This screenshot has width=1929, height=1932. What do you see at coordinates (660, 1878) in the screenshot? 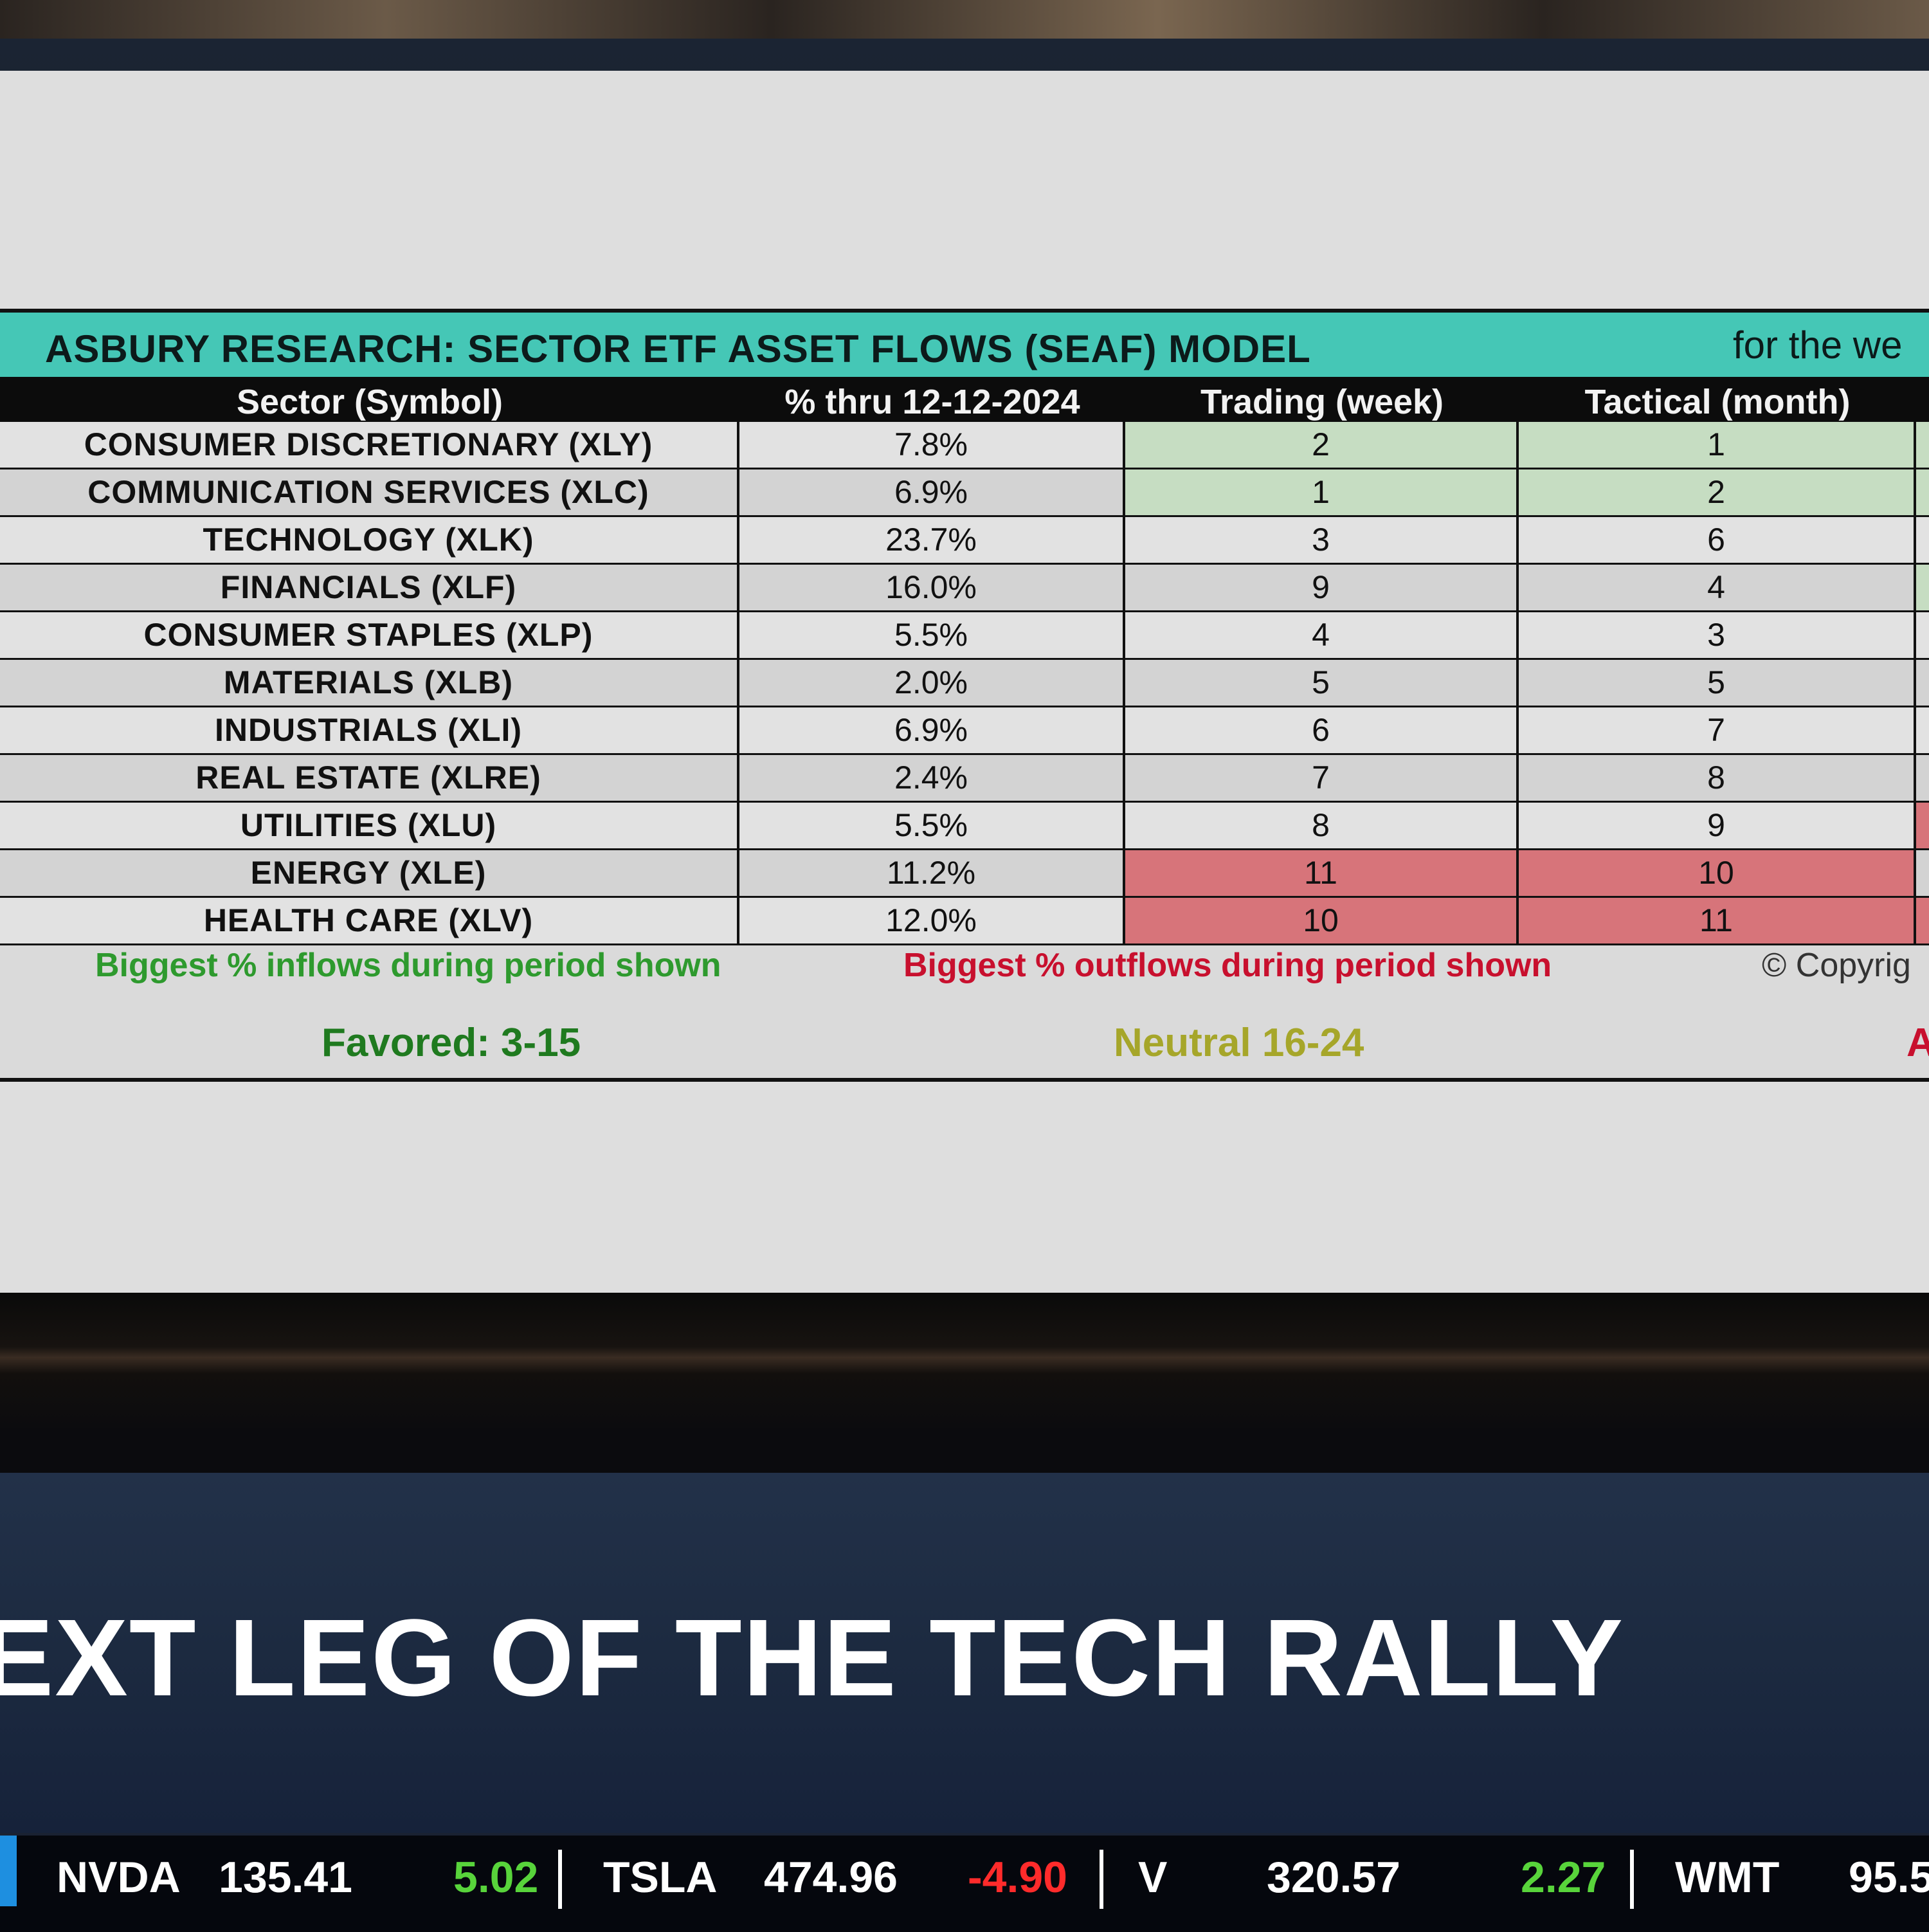
I see `ticker-symbol: TSLA` at bounding box center [660, 1878].